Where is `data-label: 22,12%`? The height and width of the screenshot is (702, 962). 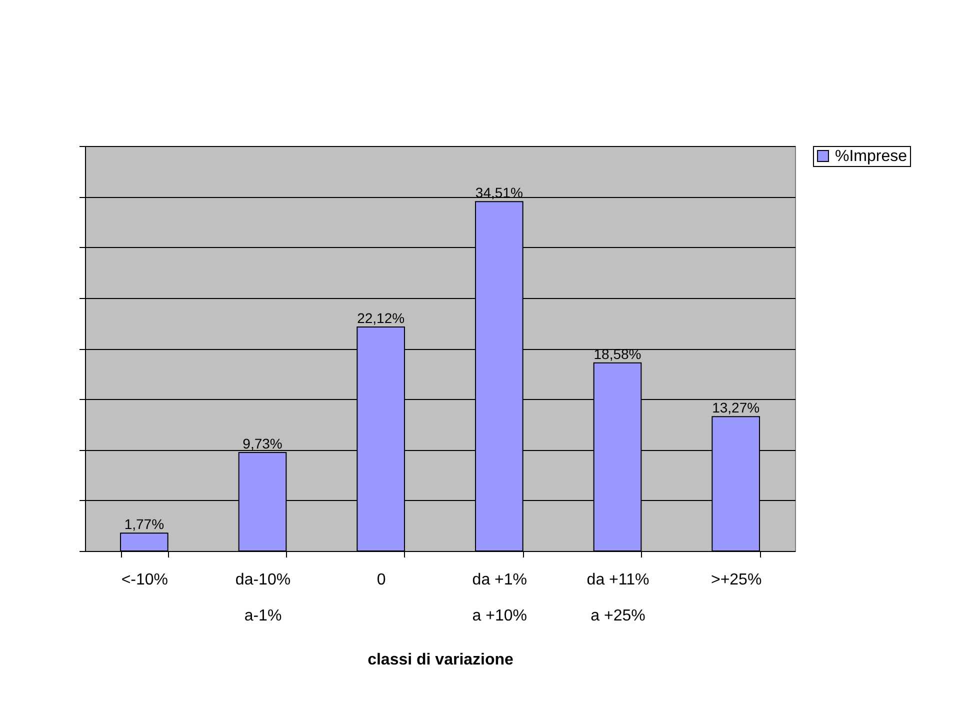 data-label: 22,12% is located at coordinates (381, 318).